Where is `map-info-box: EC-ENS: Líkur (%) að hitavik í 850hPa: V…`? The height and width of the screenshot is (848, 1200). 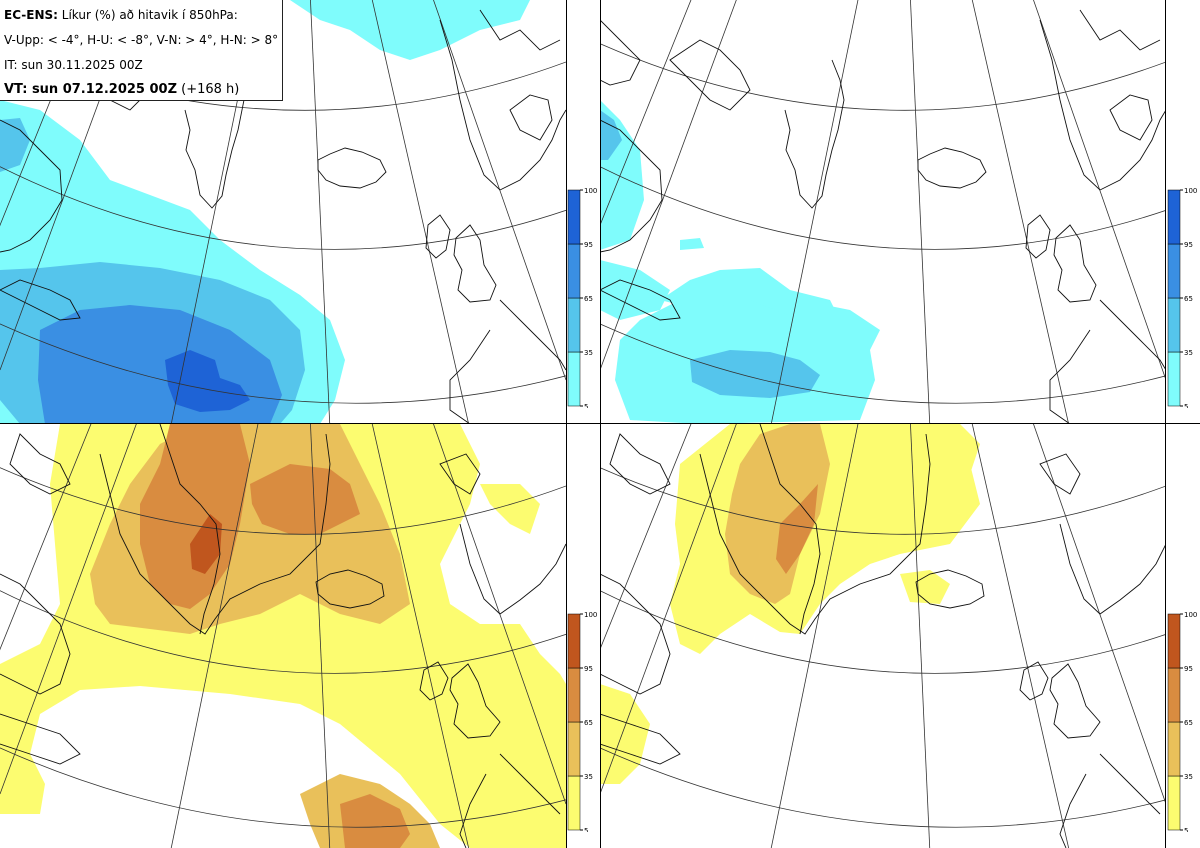 map-info-box: EC-ENS: Líkur (%) að hitavik í 850hPa: V… is located at coordinates (141, 50).